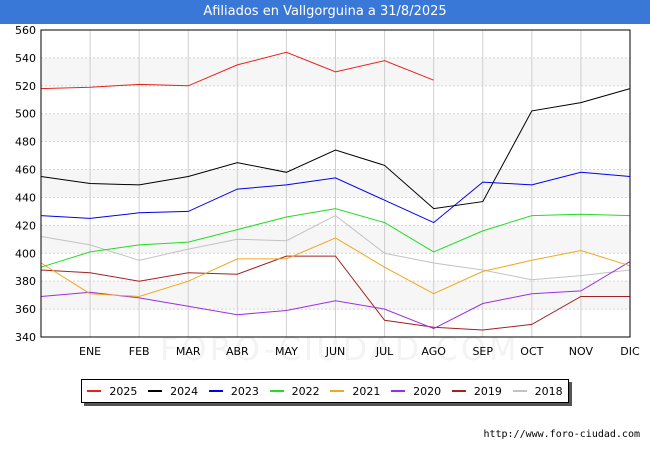  Describe the element at coordinates (335, 197) in the screenshot. I see `series-line-2023` at that location.